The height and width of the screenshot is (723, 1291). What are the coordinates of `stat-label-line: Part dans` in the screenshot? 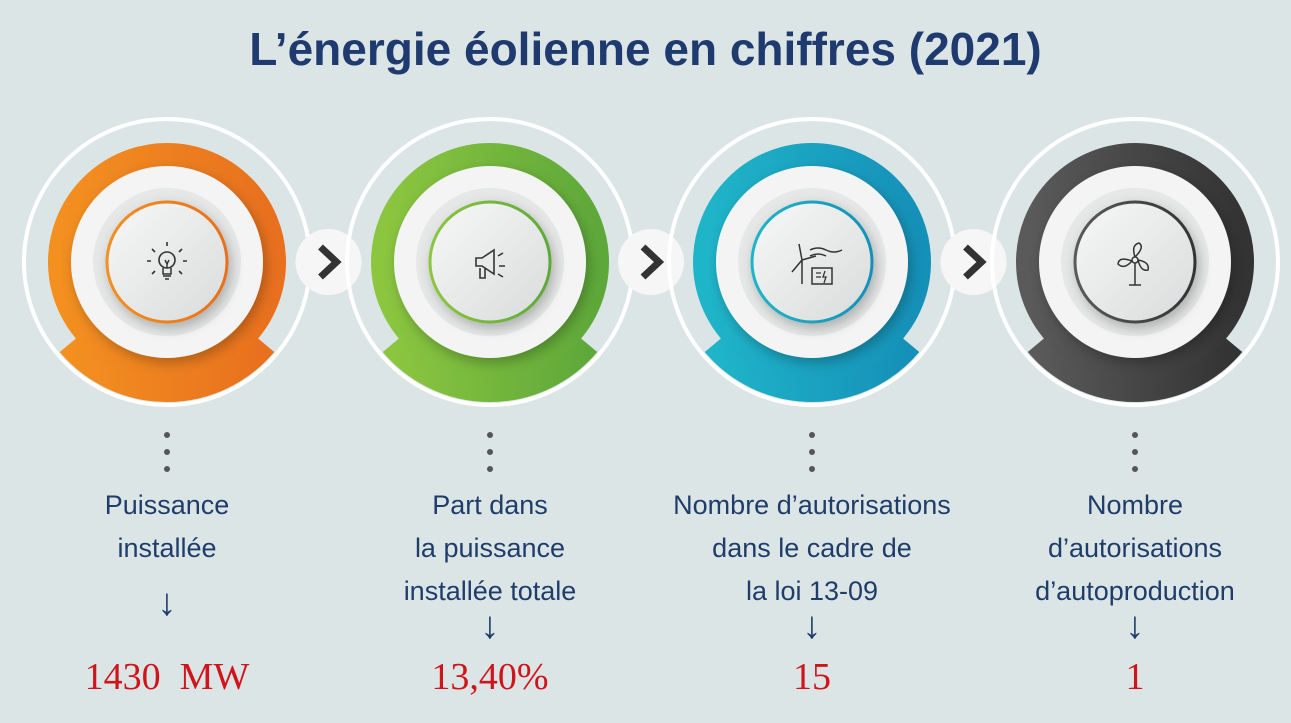 It's located at (490, 505).